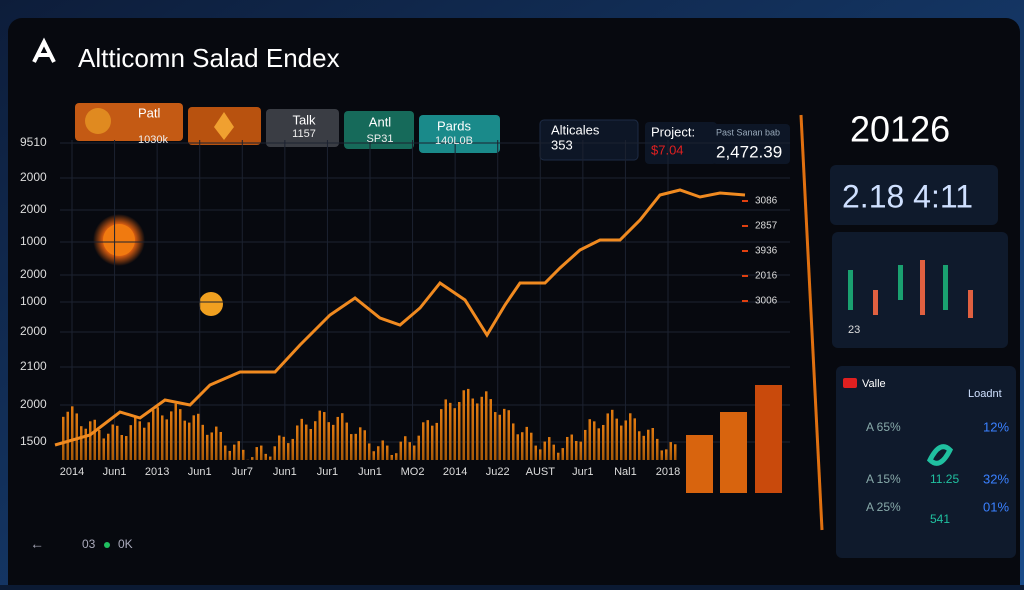 Image resolution: width=1024 pixels, height=590 pixels. Describe the element at coordinates (900, 129) in the screenshot. I see `side-year: 20126` at that location.